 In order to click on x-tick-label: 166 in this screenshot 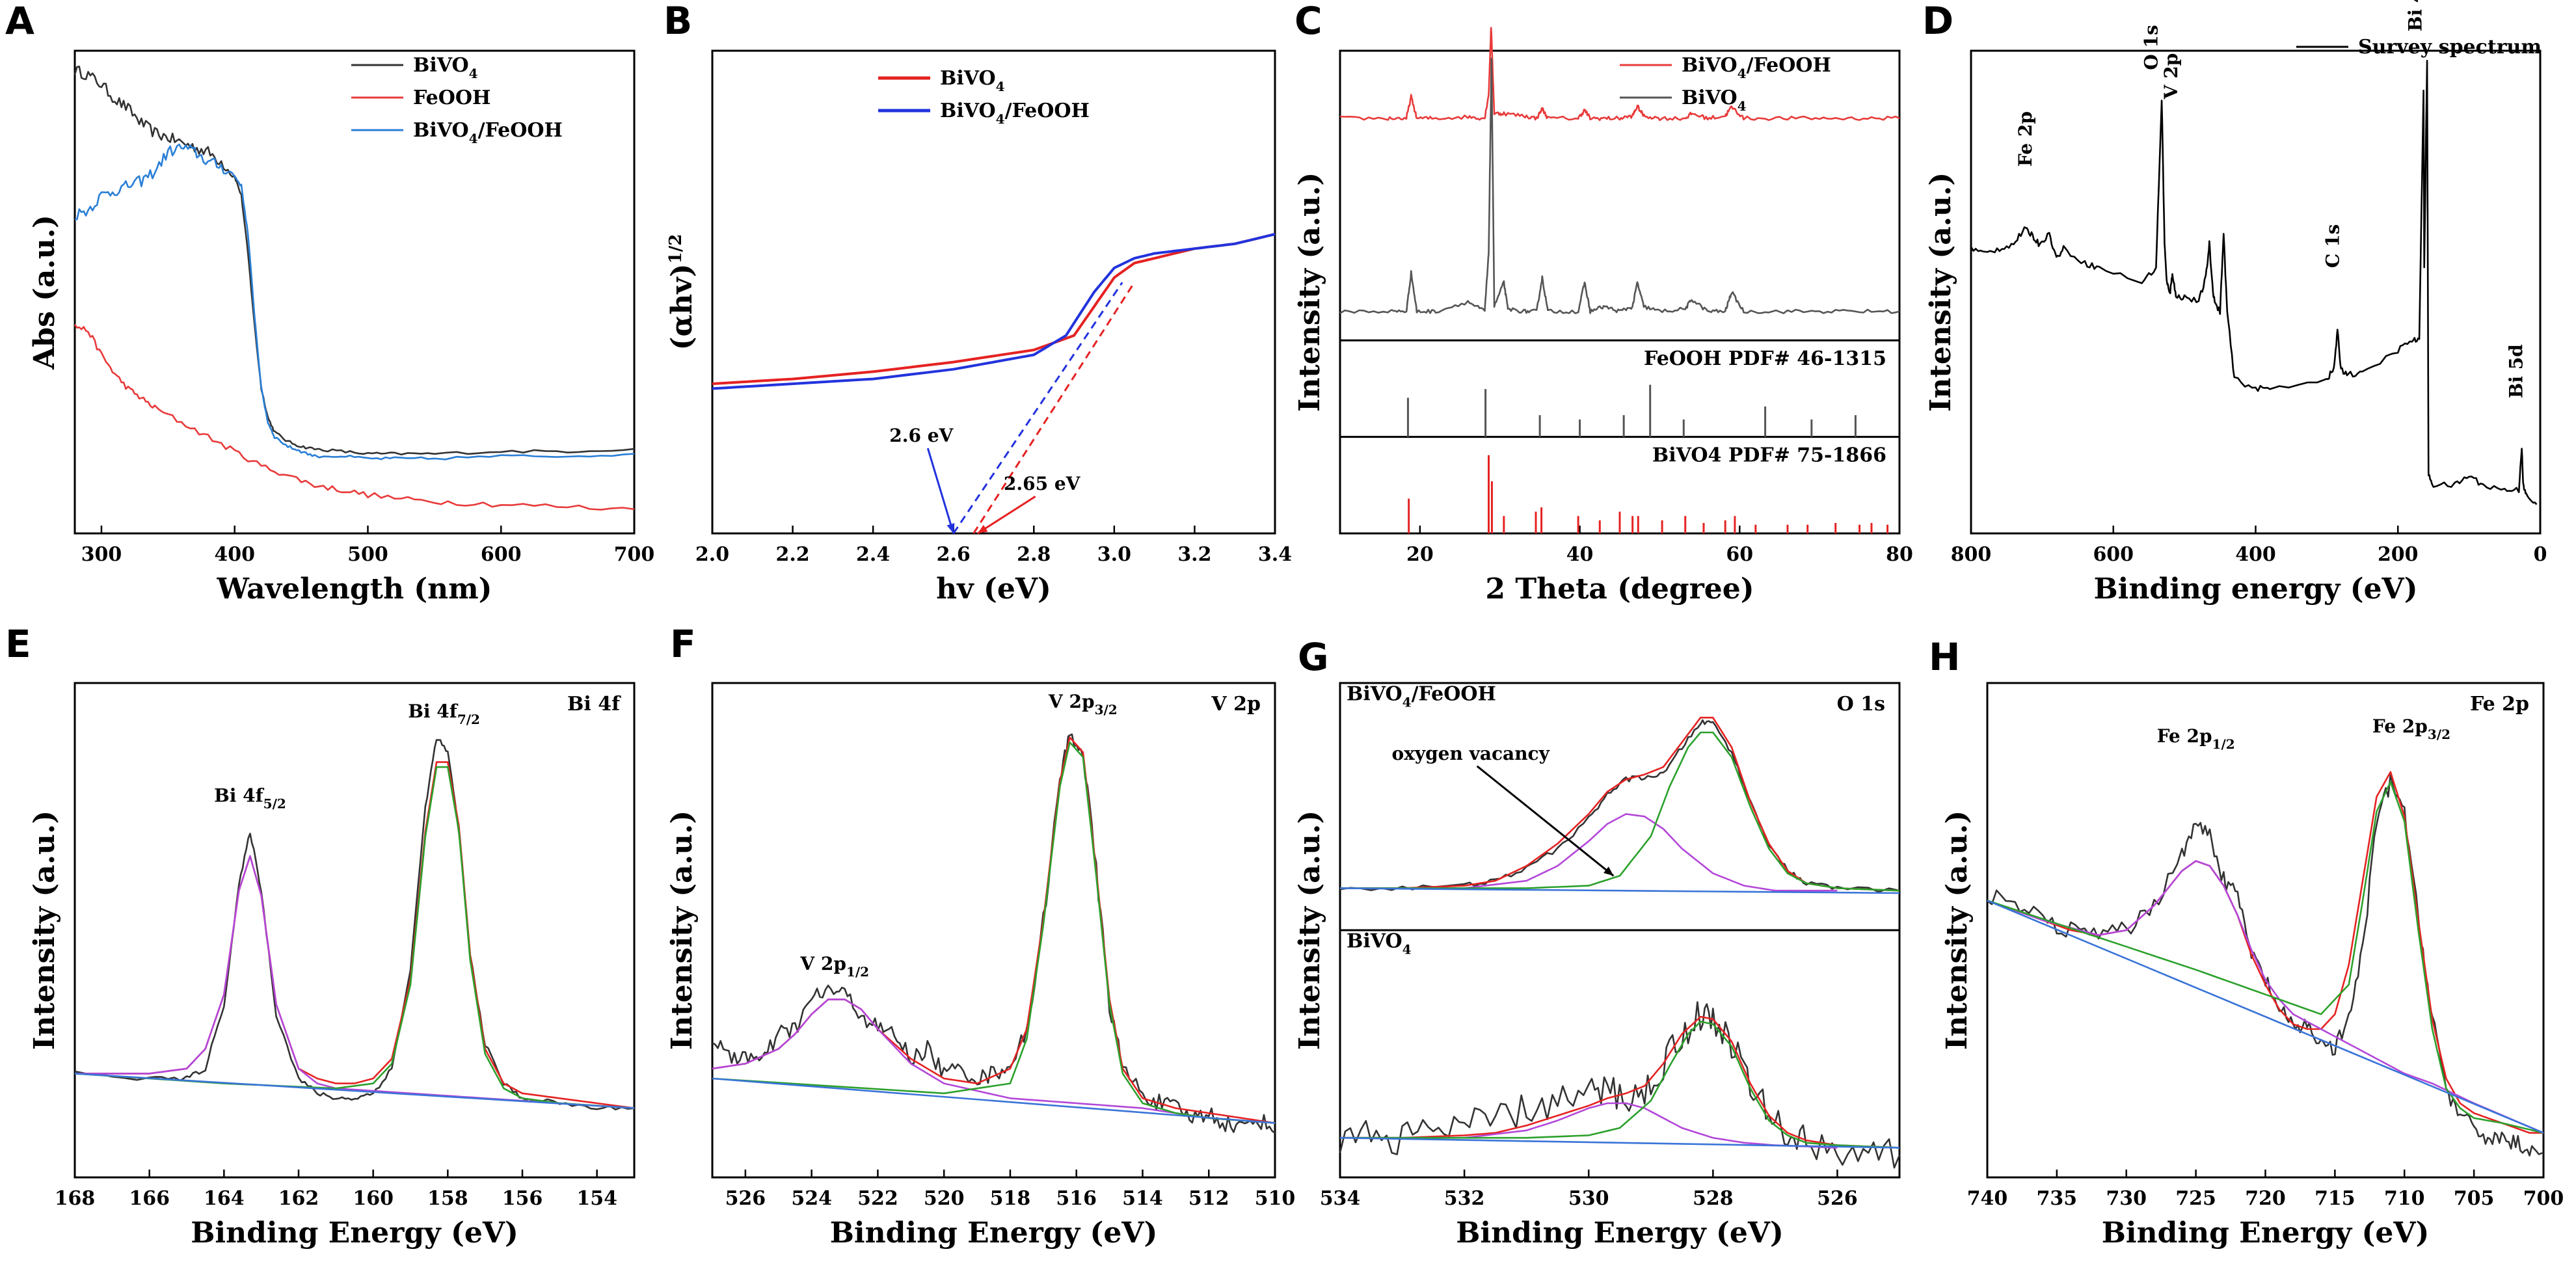, I will do `click(149, 1198)`.